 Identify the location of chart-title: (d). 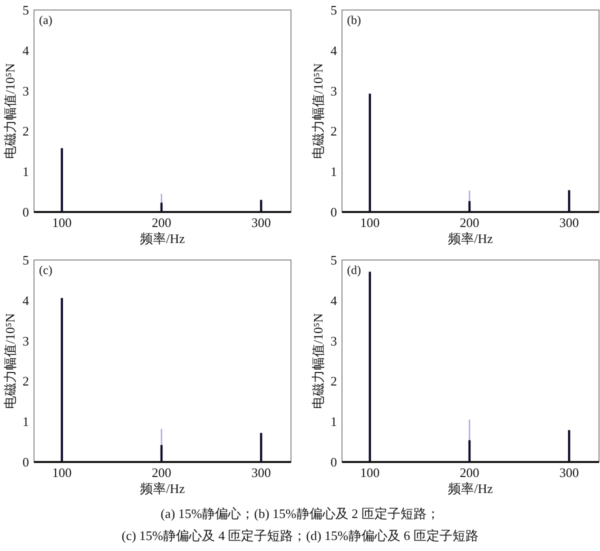
(354, 270).